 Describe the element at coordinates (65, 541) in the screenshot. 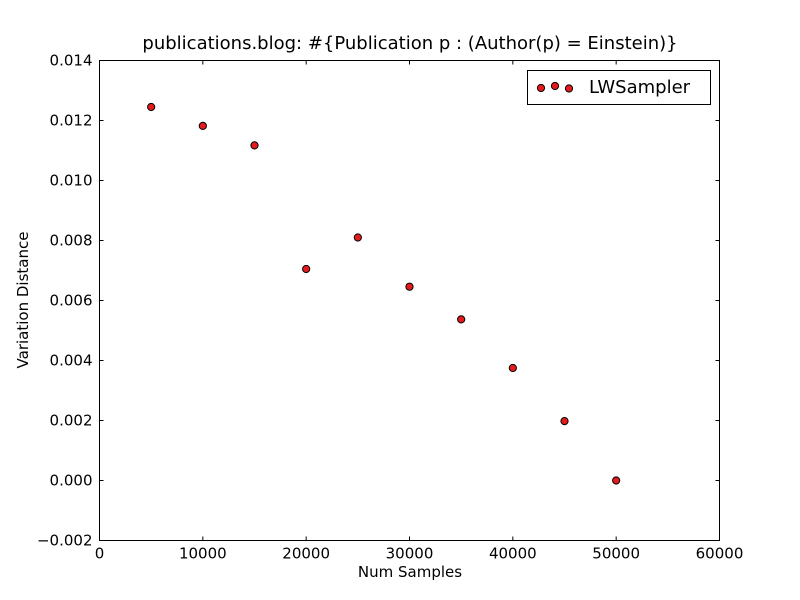

I see `y-tick-label: −0.002` at that location.